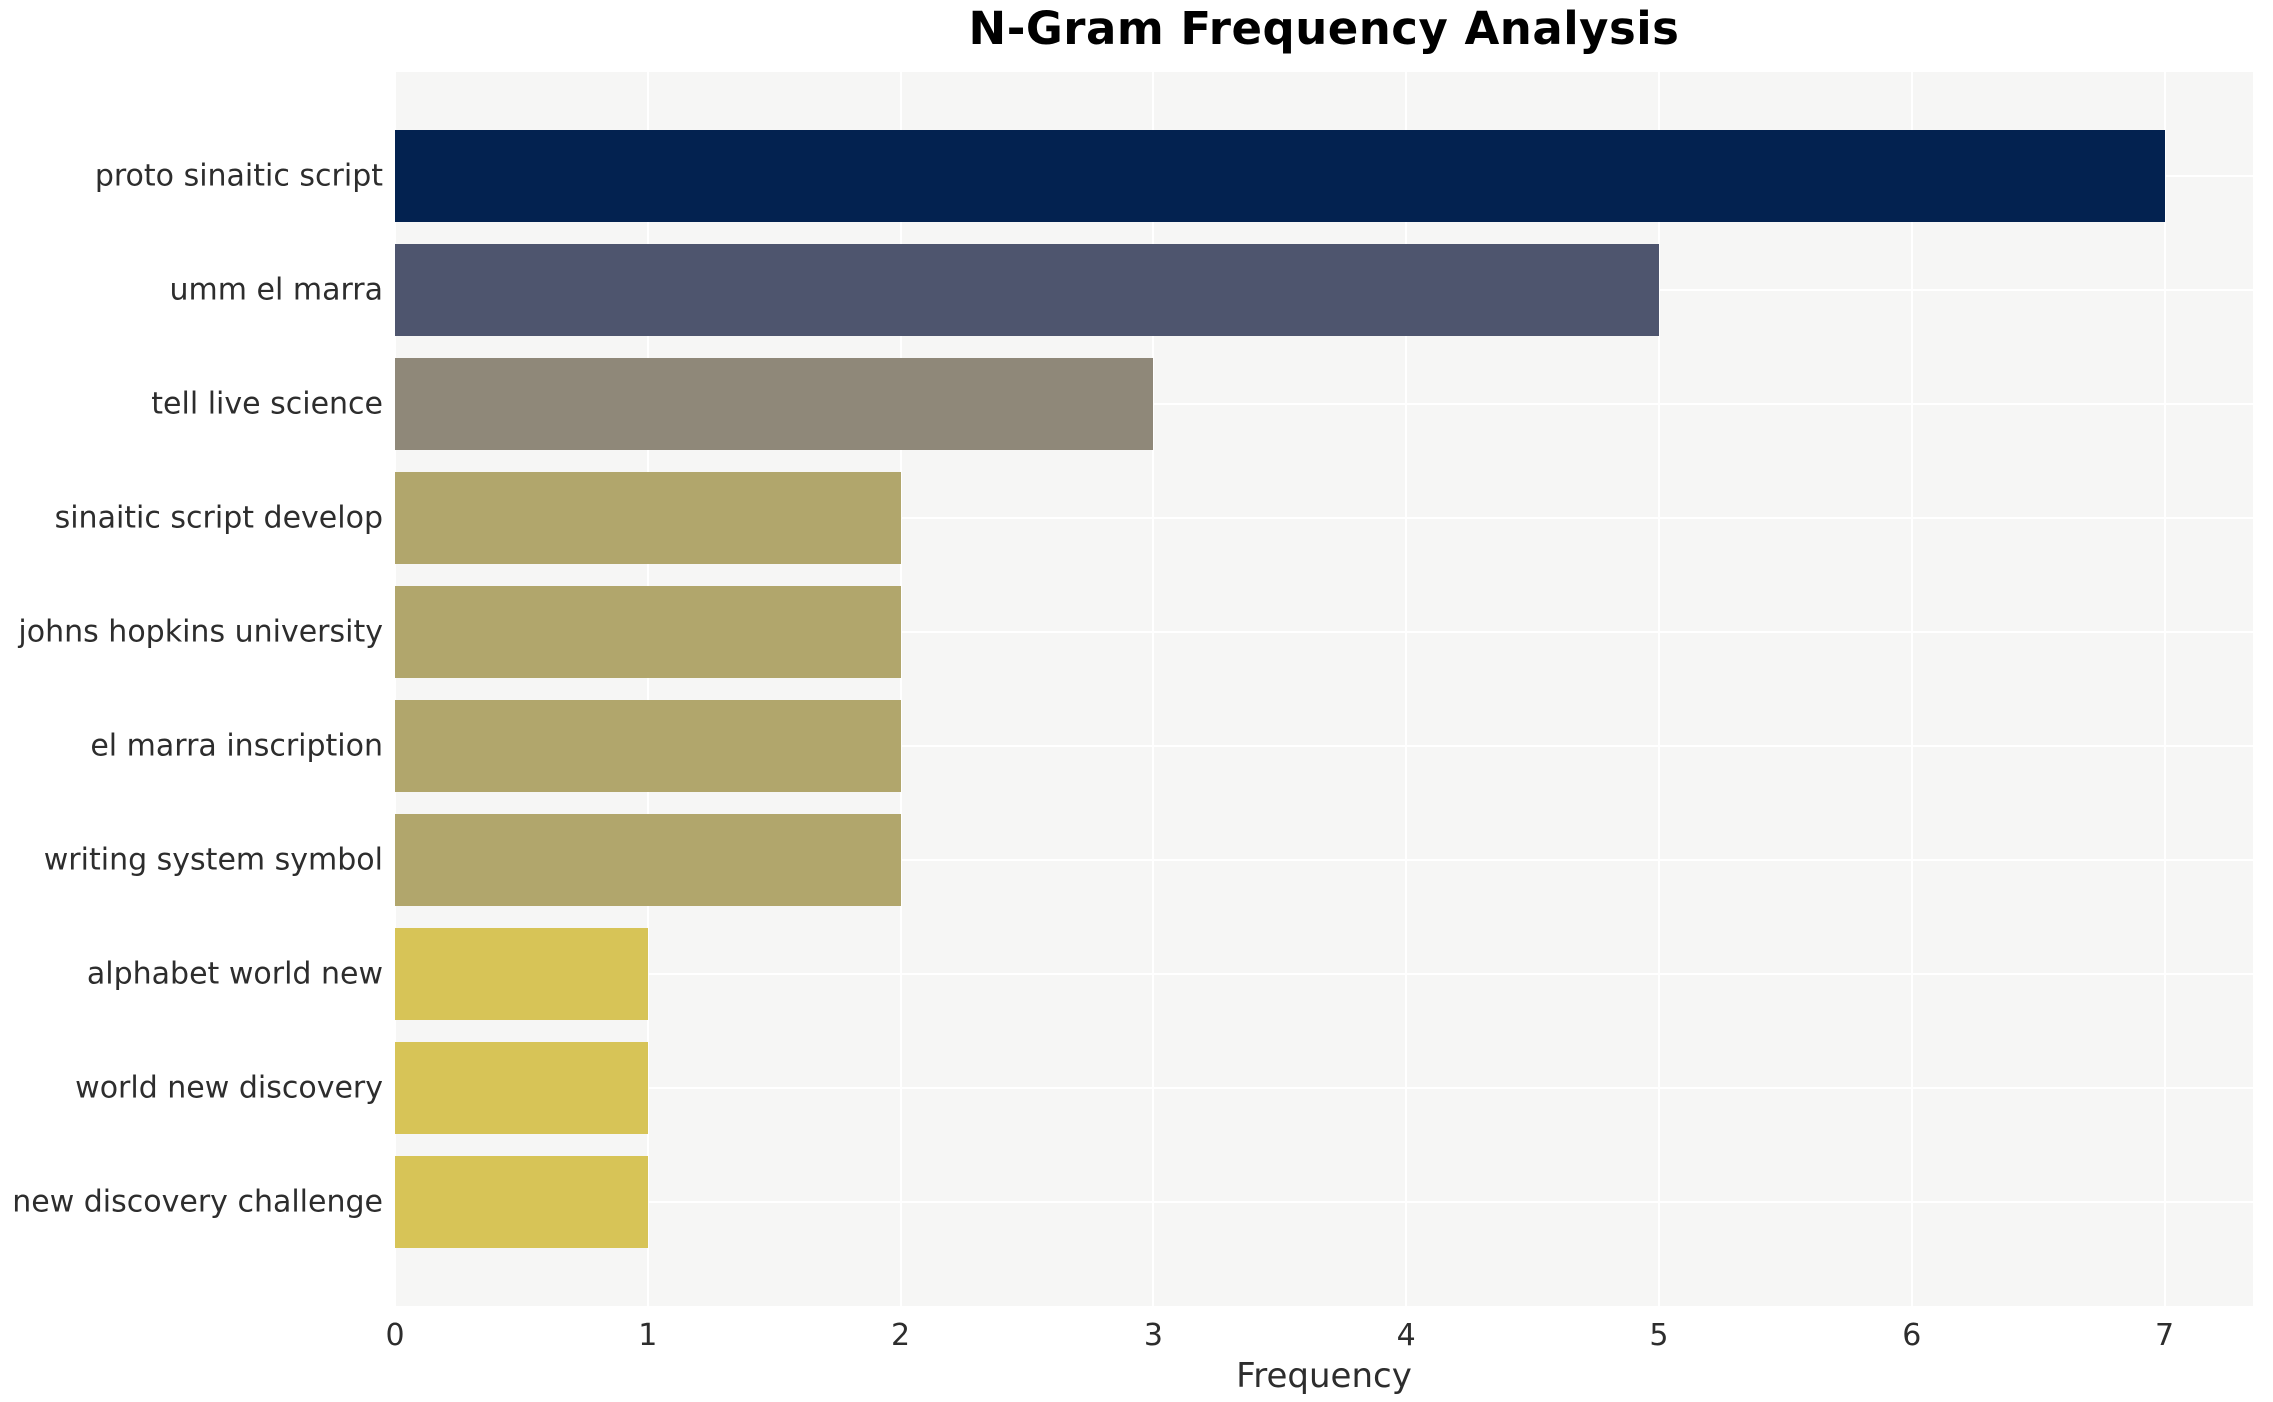 The height and width of the screenshot is (1402, 2273). Describe the element at coordinates (236, 746) in the screenshot. I see `y-tick-label: el marra inscription` at that location.